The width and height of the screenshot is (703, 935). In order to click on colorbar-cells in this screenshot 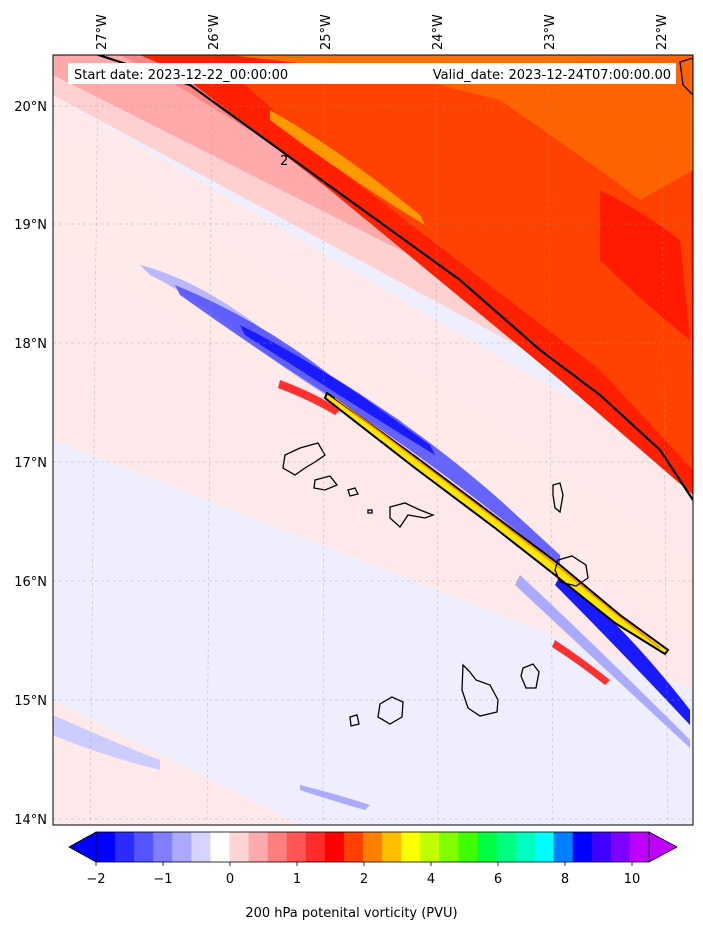, I will do `click(373, 847)`.